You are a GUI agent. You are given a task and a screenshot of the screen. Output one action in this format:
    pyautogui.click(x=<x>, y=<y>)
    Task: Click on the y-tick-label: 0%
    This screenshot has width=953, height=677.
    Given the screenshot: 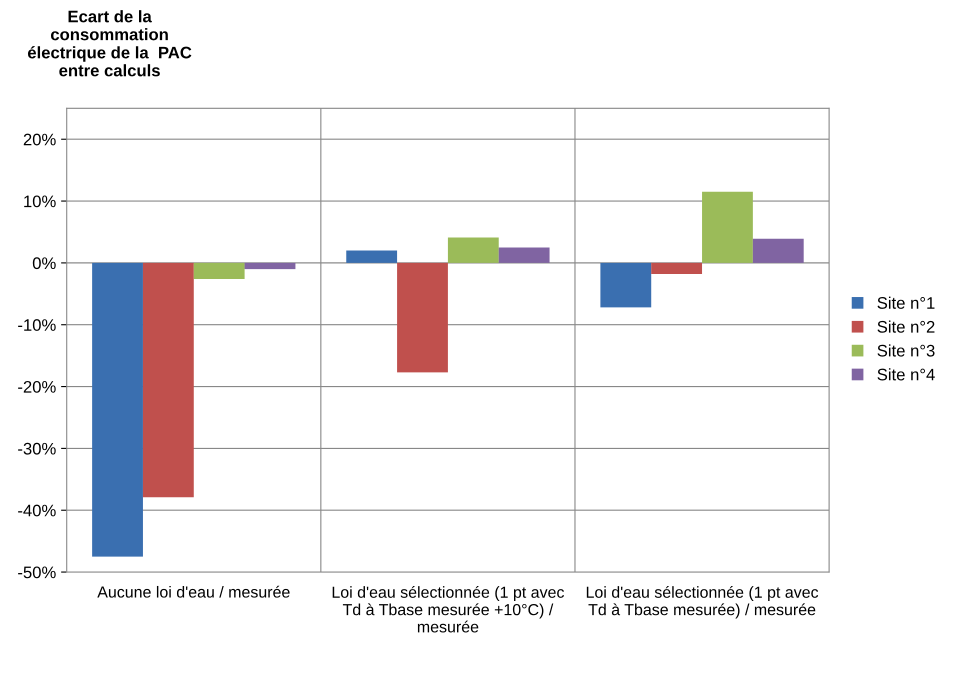 What is the action you would take?
    pyautogui.click(x=44, y=263)
    